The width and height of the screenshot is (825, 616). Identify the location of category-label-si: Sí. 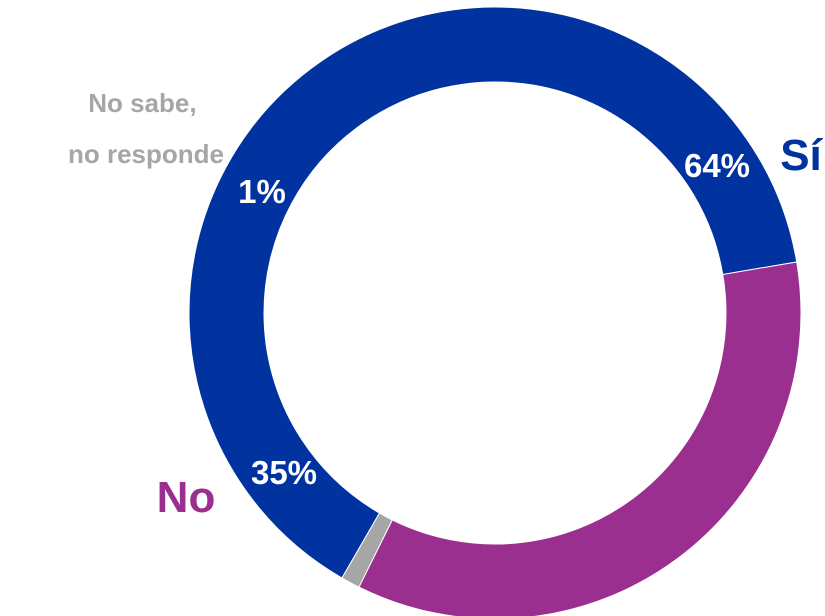
(801, 155).